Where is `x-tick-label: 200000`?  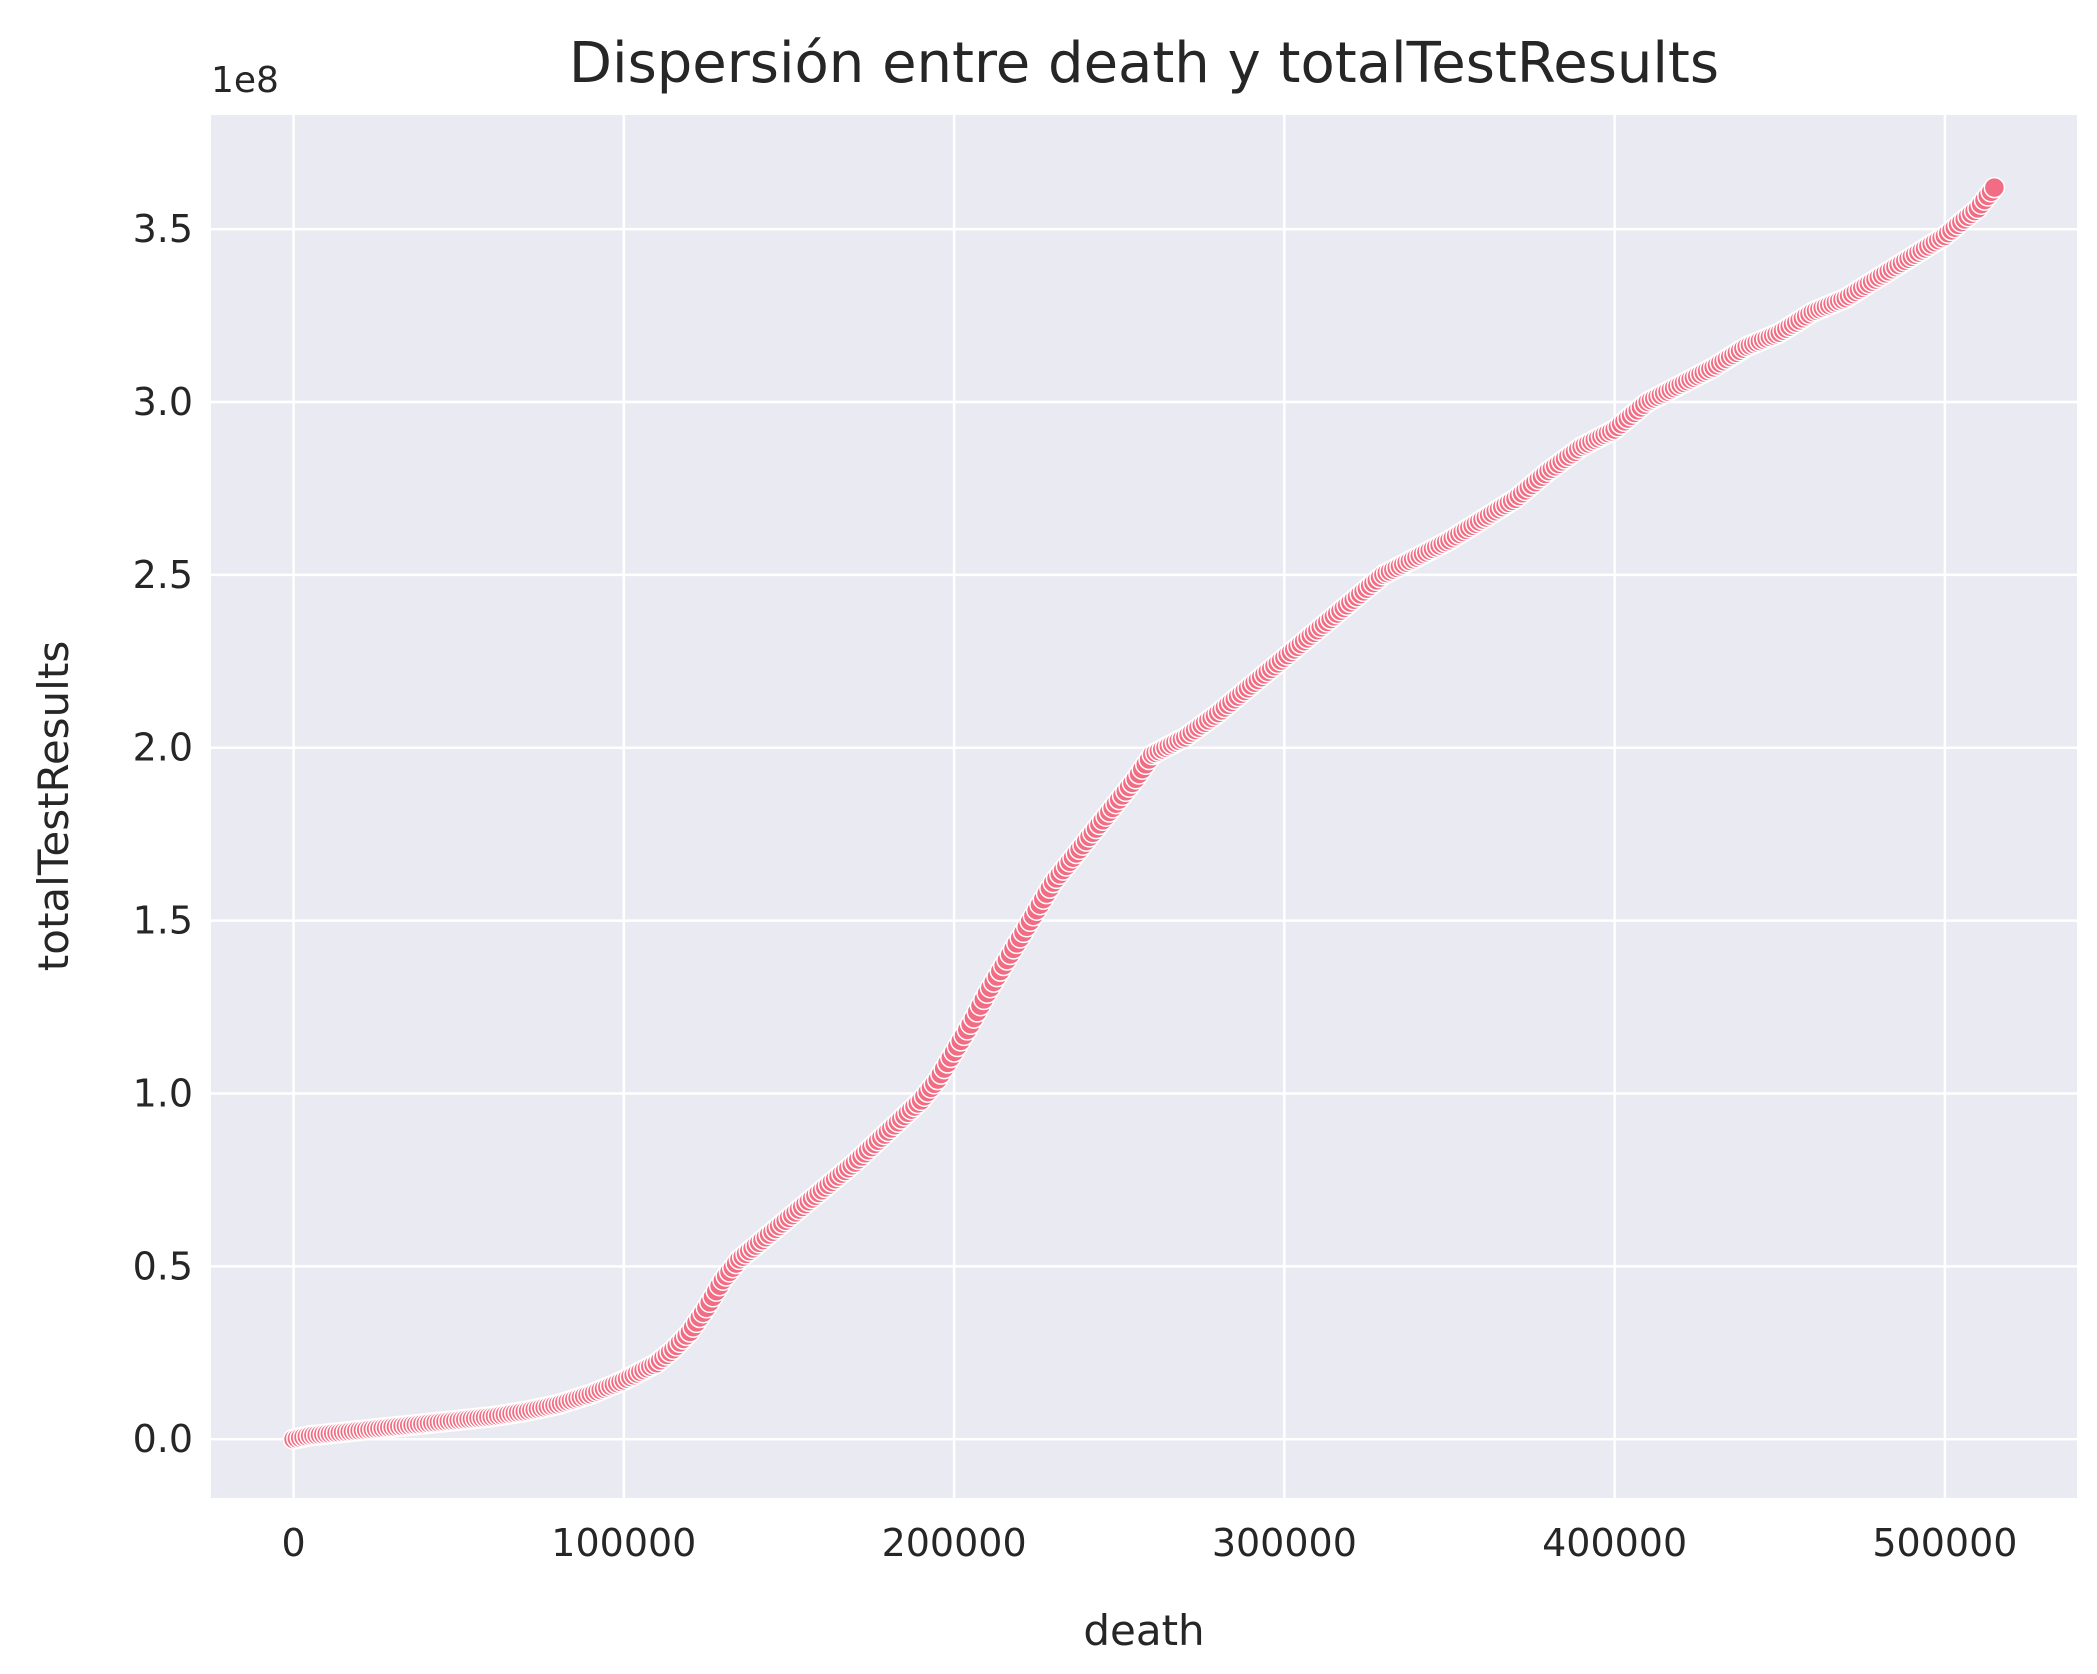 x-tick-label: 200000 is located at coordinates (954, 1543).